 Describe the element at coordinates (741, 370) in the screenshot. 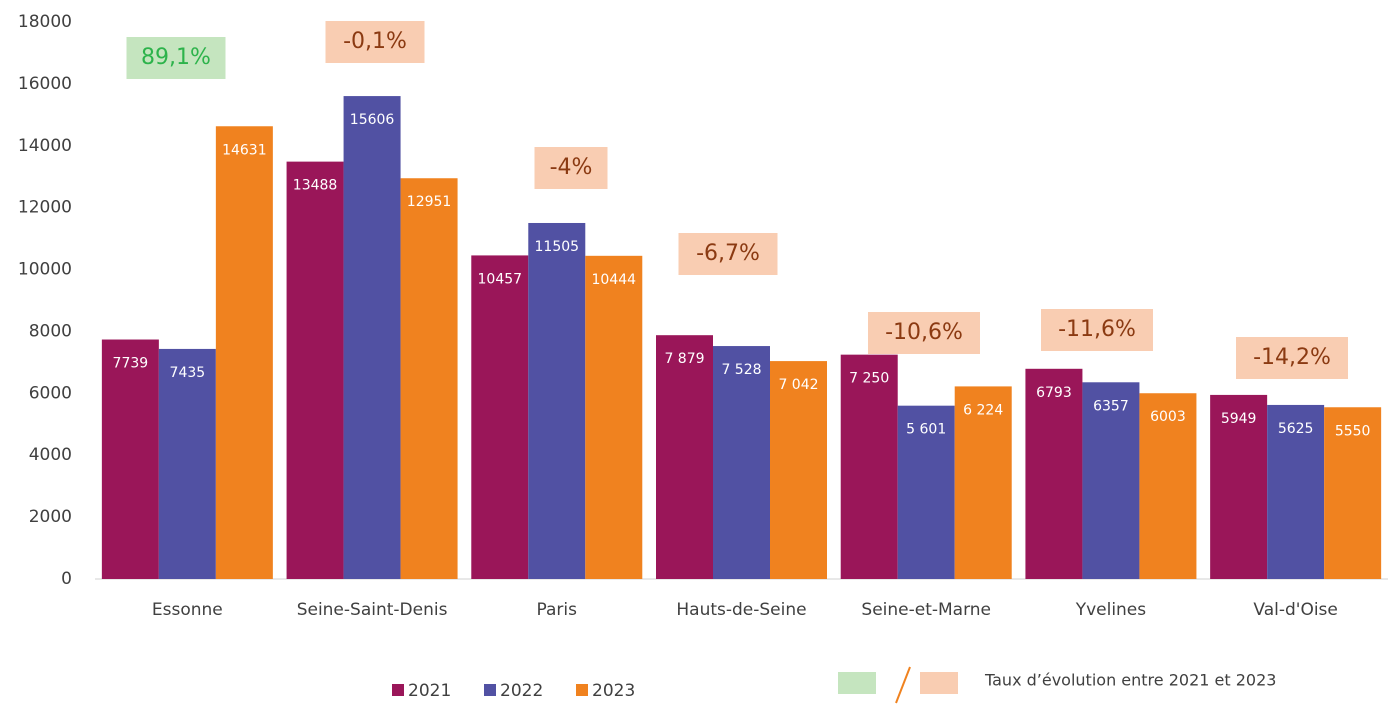

I see `value-label: 7 528` at that location.